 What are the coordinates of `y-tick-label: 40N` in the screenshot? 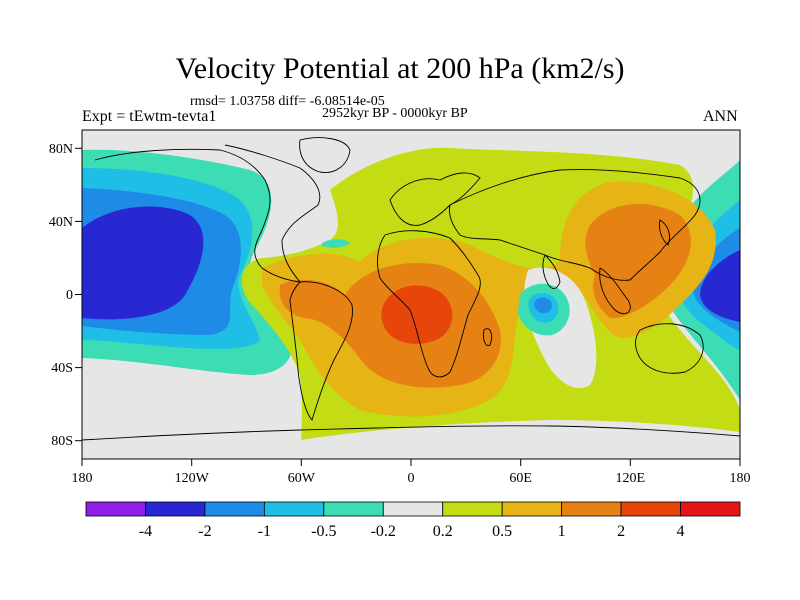 It's located at (61, 222).